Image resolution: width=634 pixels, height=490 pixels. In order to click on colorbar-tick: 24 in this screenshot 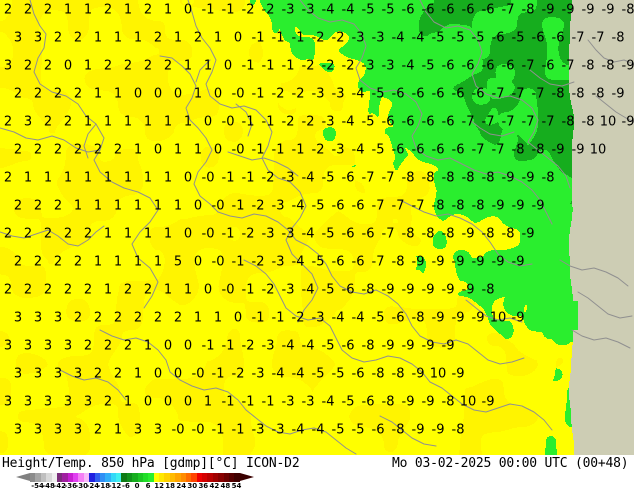, I will do `click(181, 486)`.